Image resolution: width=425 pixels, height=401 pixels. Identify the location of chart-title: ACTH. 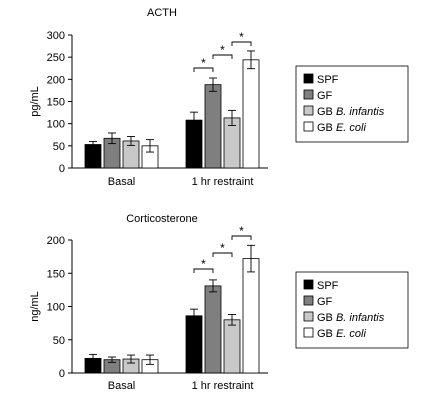
(162, 13).